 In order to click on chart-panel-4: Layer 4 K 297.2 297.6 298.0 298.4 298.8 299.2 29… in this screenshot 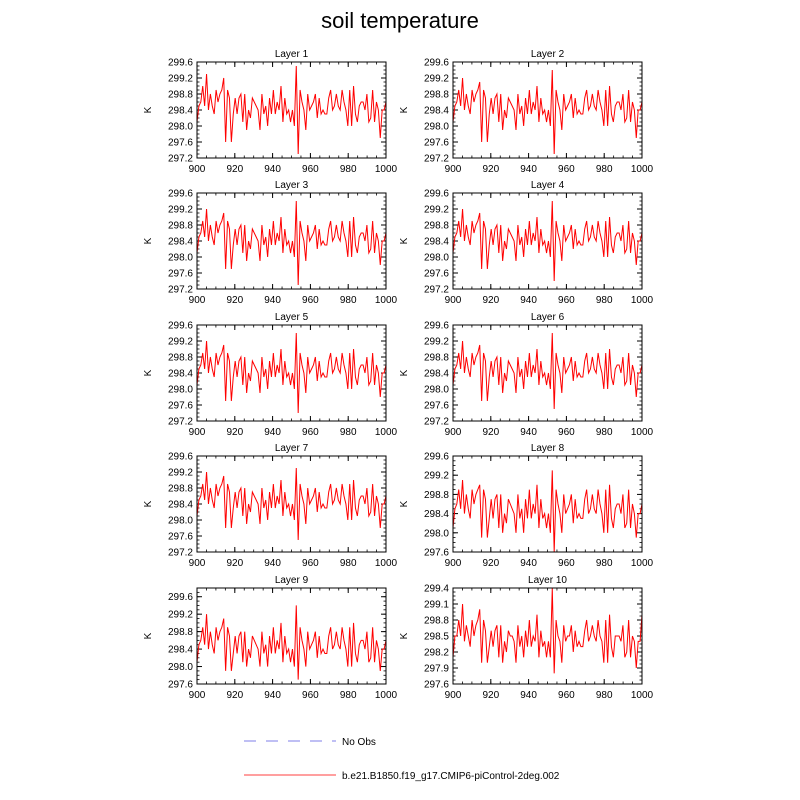, I will do `click(526, 243)`.